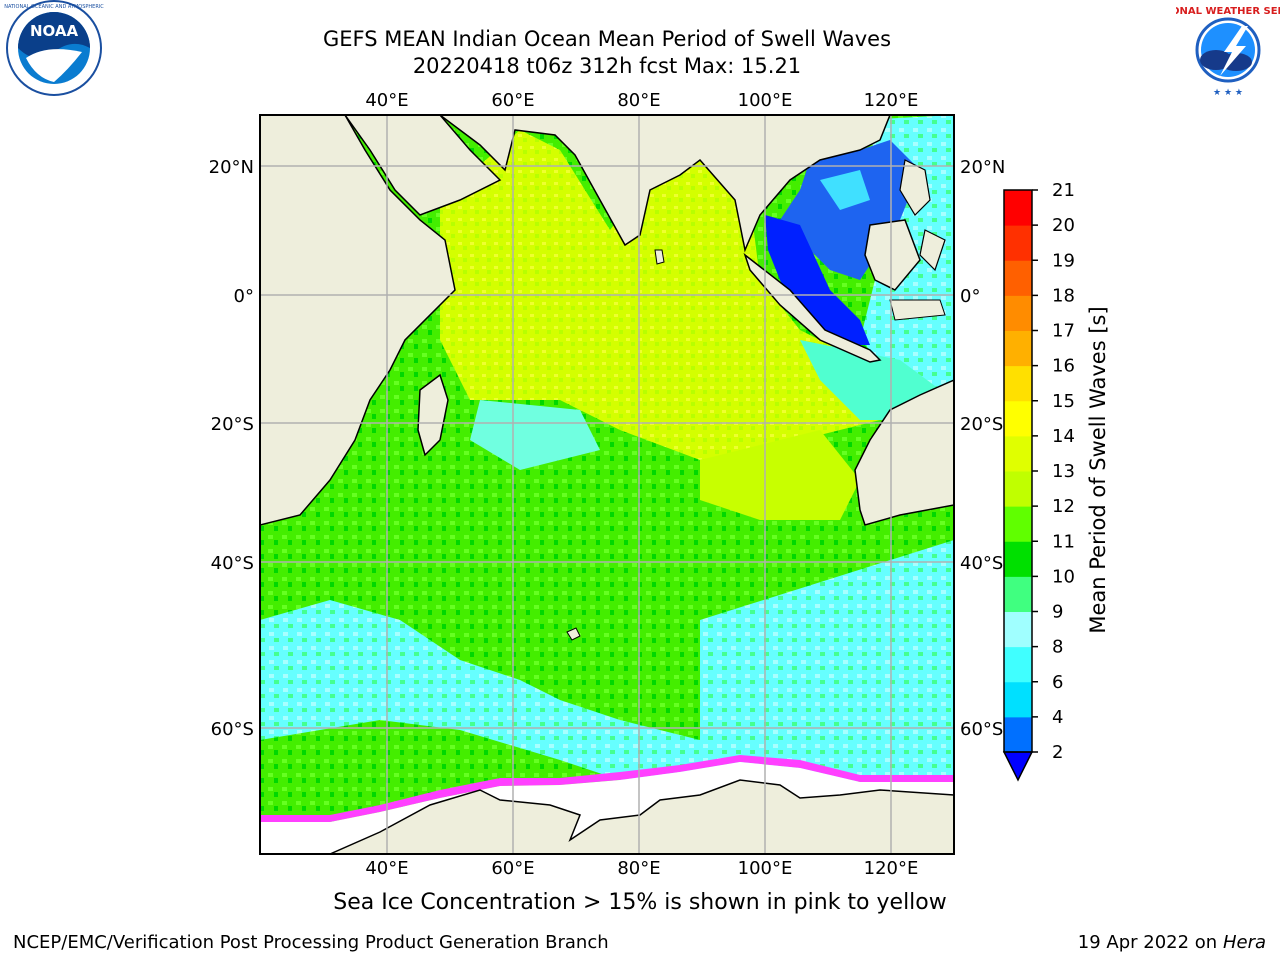 This screenshot has height=960, width=1280. I want to click on colorbar-extend-arrow, so click(1018, 766).